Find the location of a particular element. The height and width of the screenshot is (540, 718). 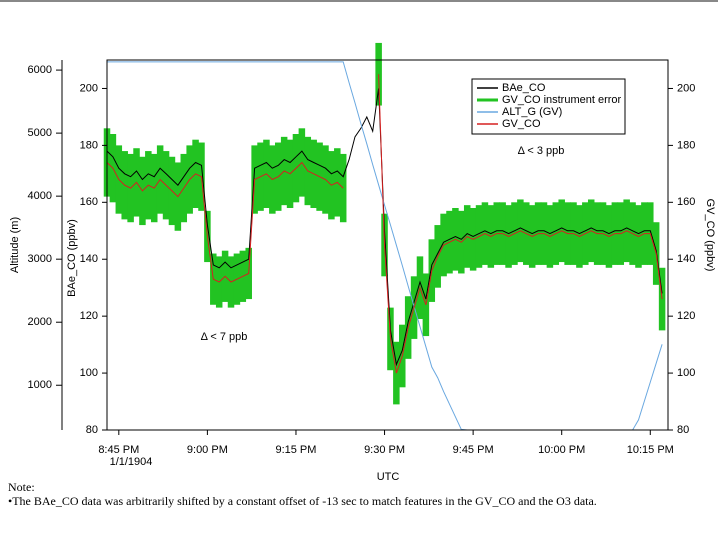

y3-tick-label: 6000 is located at coordinates (40, 70).